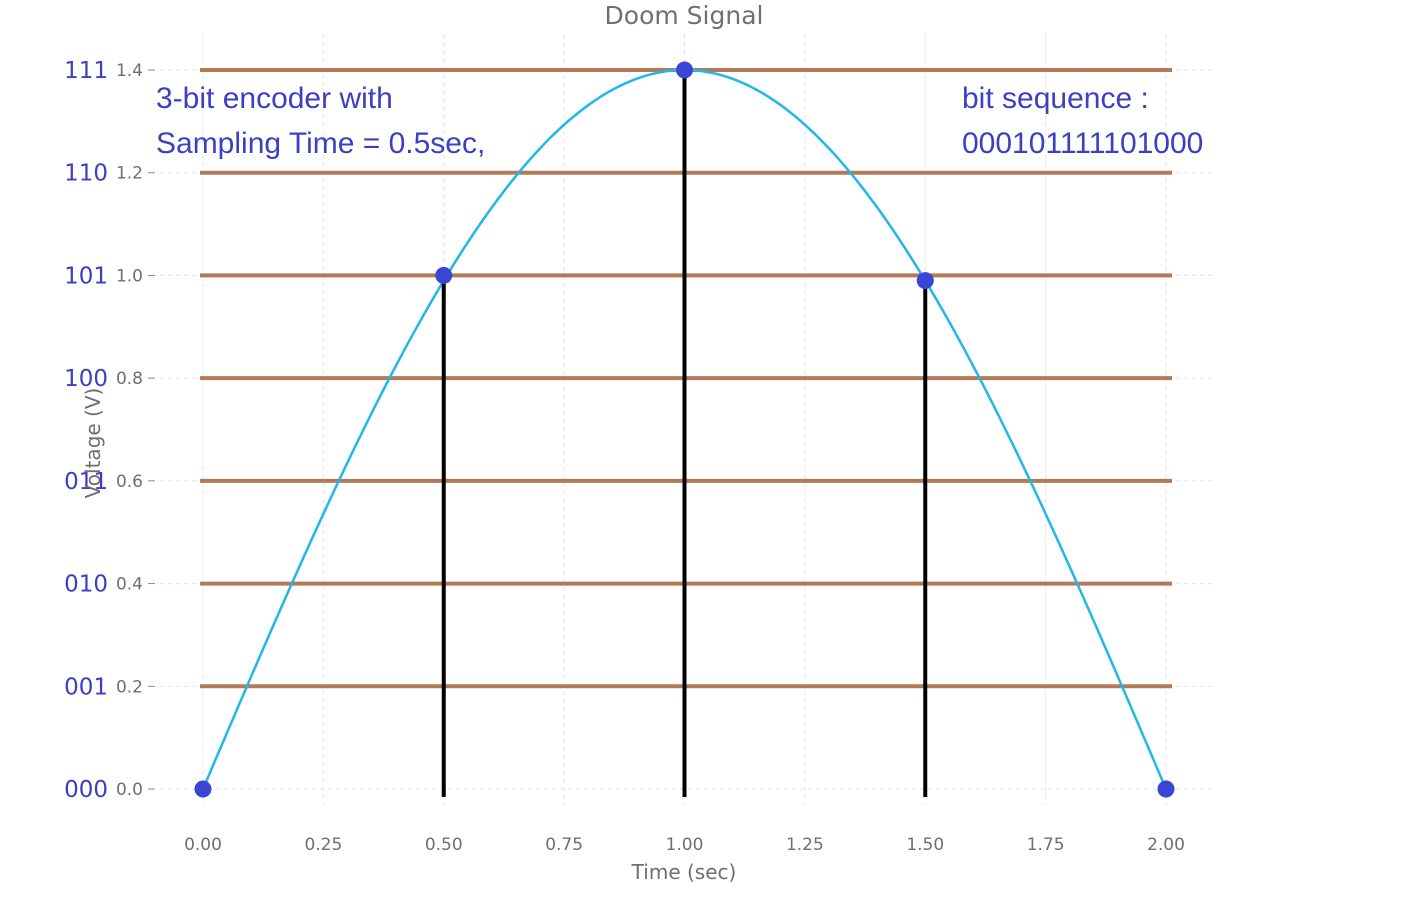 The image size is (1418, 902). I want to click on x-tick-label: 1.25, so click(805, 845).